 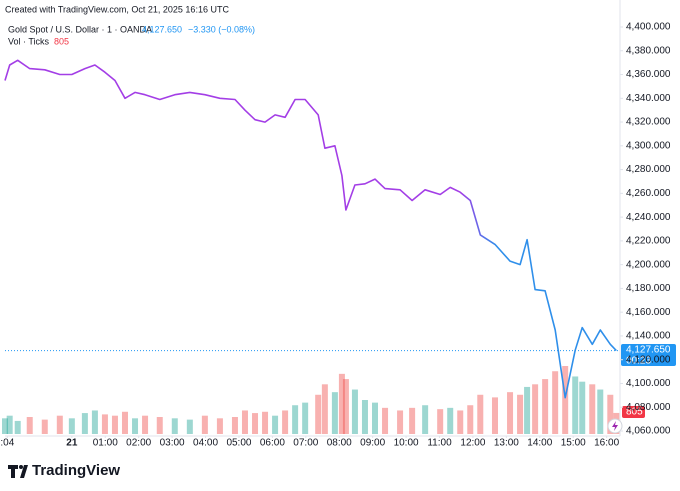 What do you see at coordinates (638, 361) in the screenshot?
I see `countdown: 00:23` at bounding box center [638, 361].